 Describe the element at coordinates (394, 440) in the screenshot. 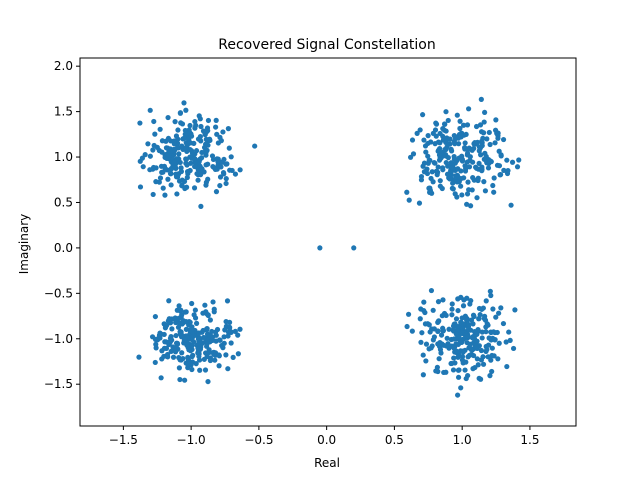

I see `x-tick-label: 0.5` at that location.